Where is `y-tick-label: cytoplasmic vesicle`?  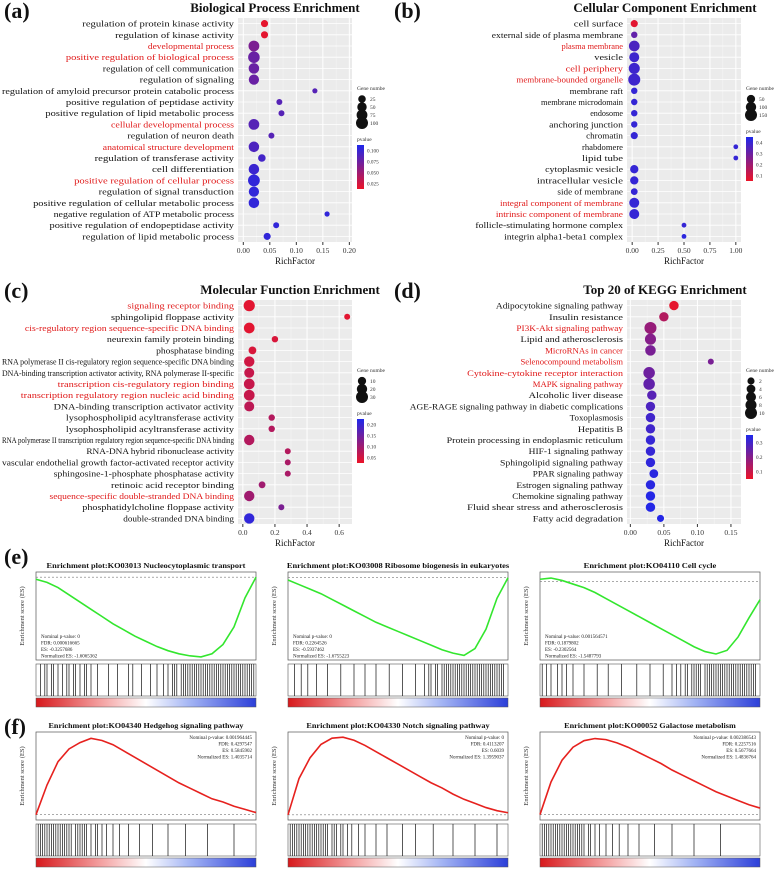 y-tick-label: cytoplasmic vesicle is located at coordinates (584, 169).